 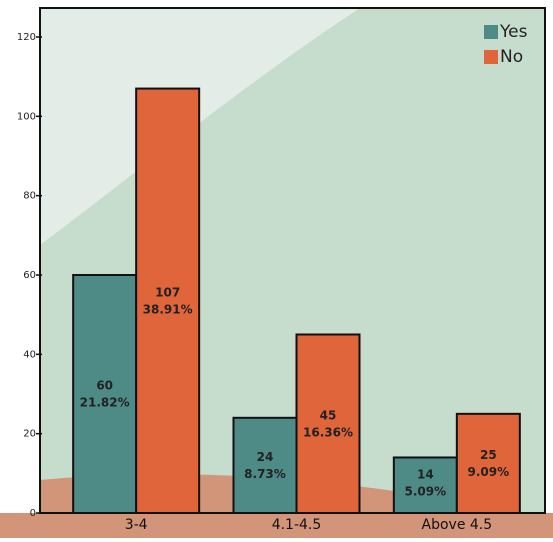 What do you see at coordinates (457, 525) in the screenshot?
I see `x-tick-label: Above 4.5` at bounding box center [457, 525].